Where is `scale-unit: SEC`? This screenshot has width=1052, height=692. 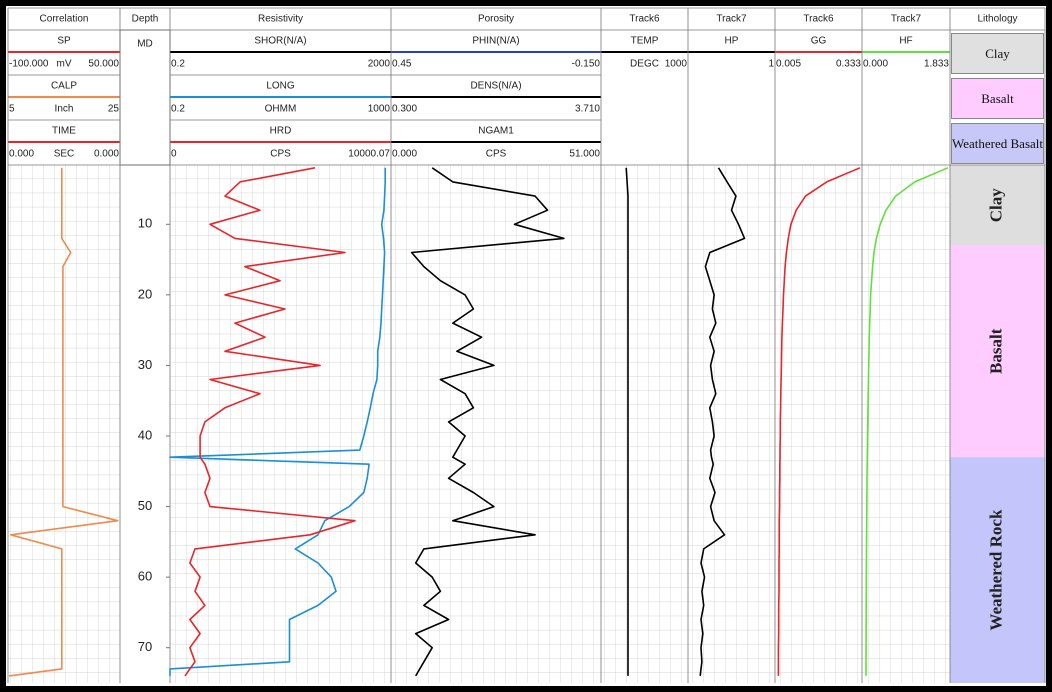
scale-unit: SEC is located at coordinates (64, 154).